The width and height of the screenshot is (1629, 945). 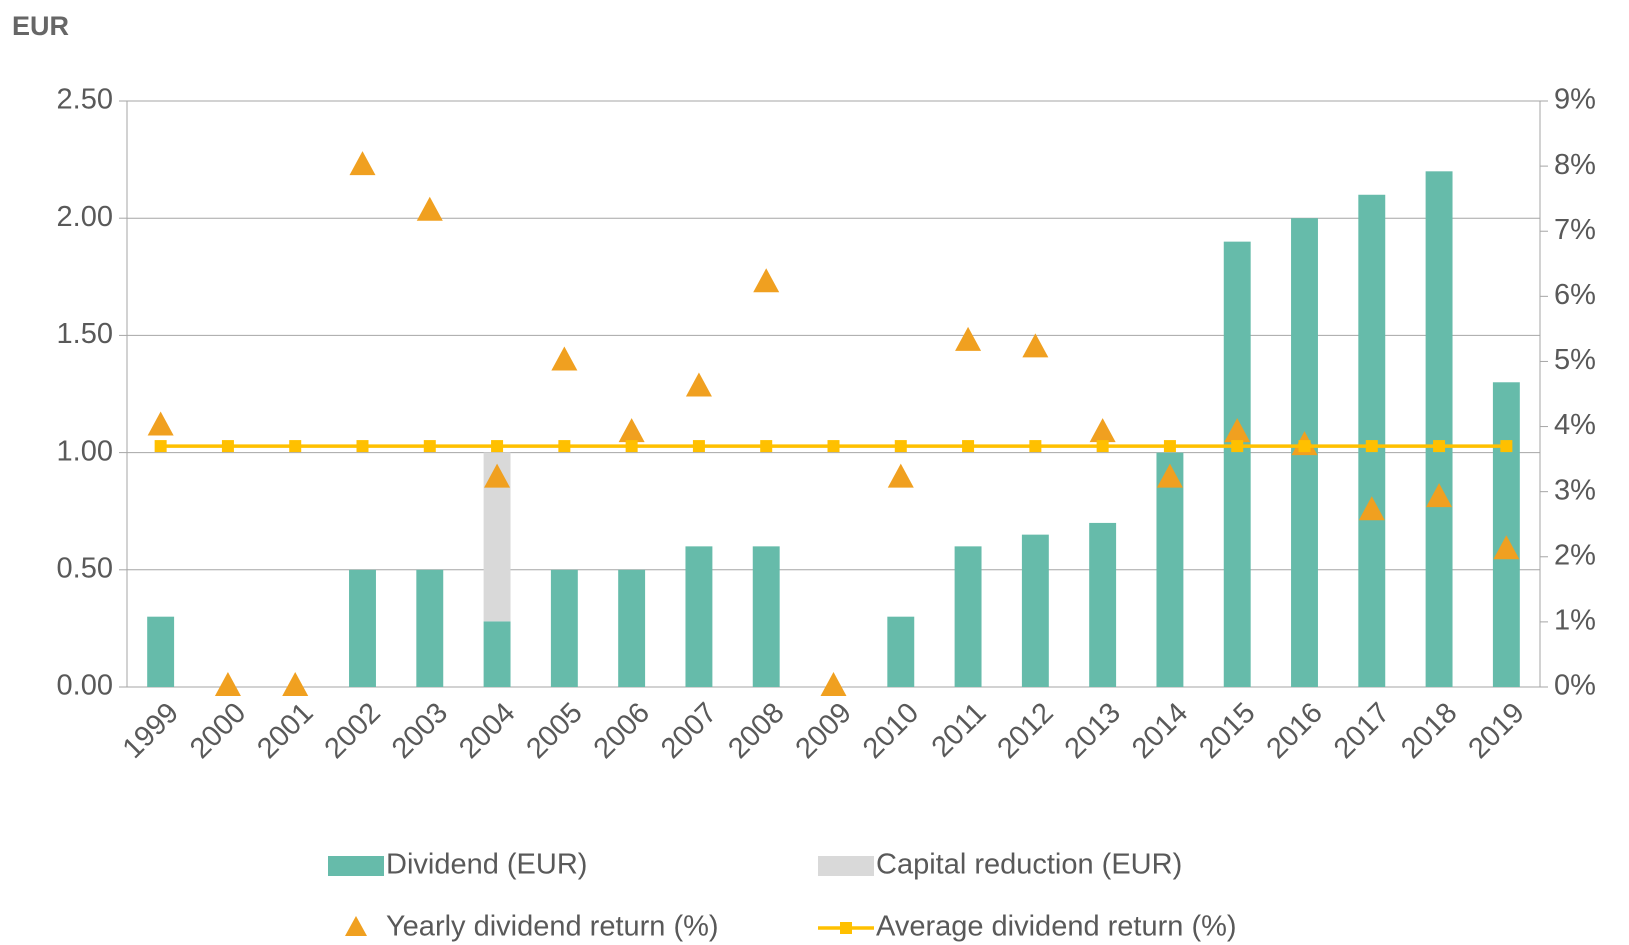 What do you see at coordinates (1575, 230) in the screenshot?
I see `y2-tick-label: 7%` at bounding box center [1575, 230].